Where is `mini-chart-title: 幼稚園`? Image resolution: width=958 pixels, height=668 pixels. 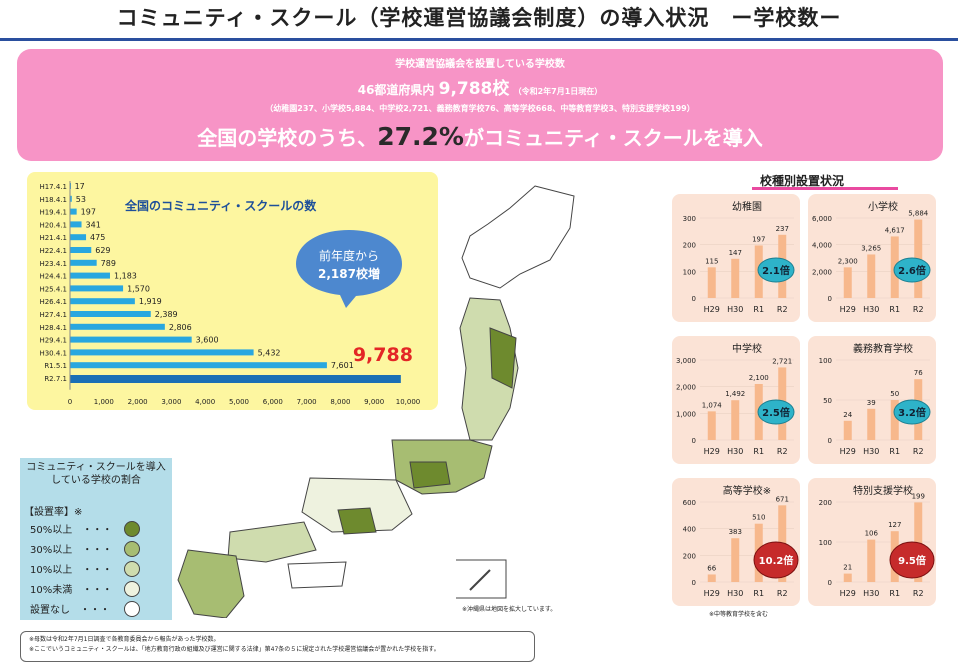
mini-chart-title: 幼稚園 is located at coordinates (747, 206).